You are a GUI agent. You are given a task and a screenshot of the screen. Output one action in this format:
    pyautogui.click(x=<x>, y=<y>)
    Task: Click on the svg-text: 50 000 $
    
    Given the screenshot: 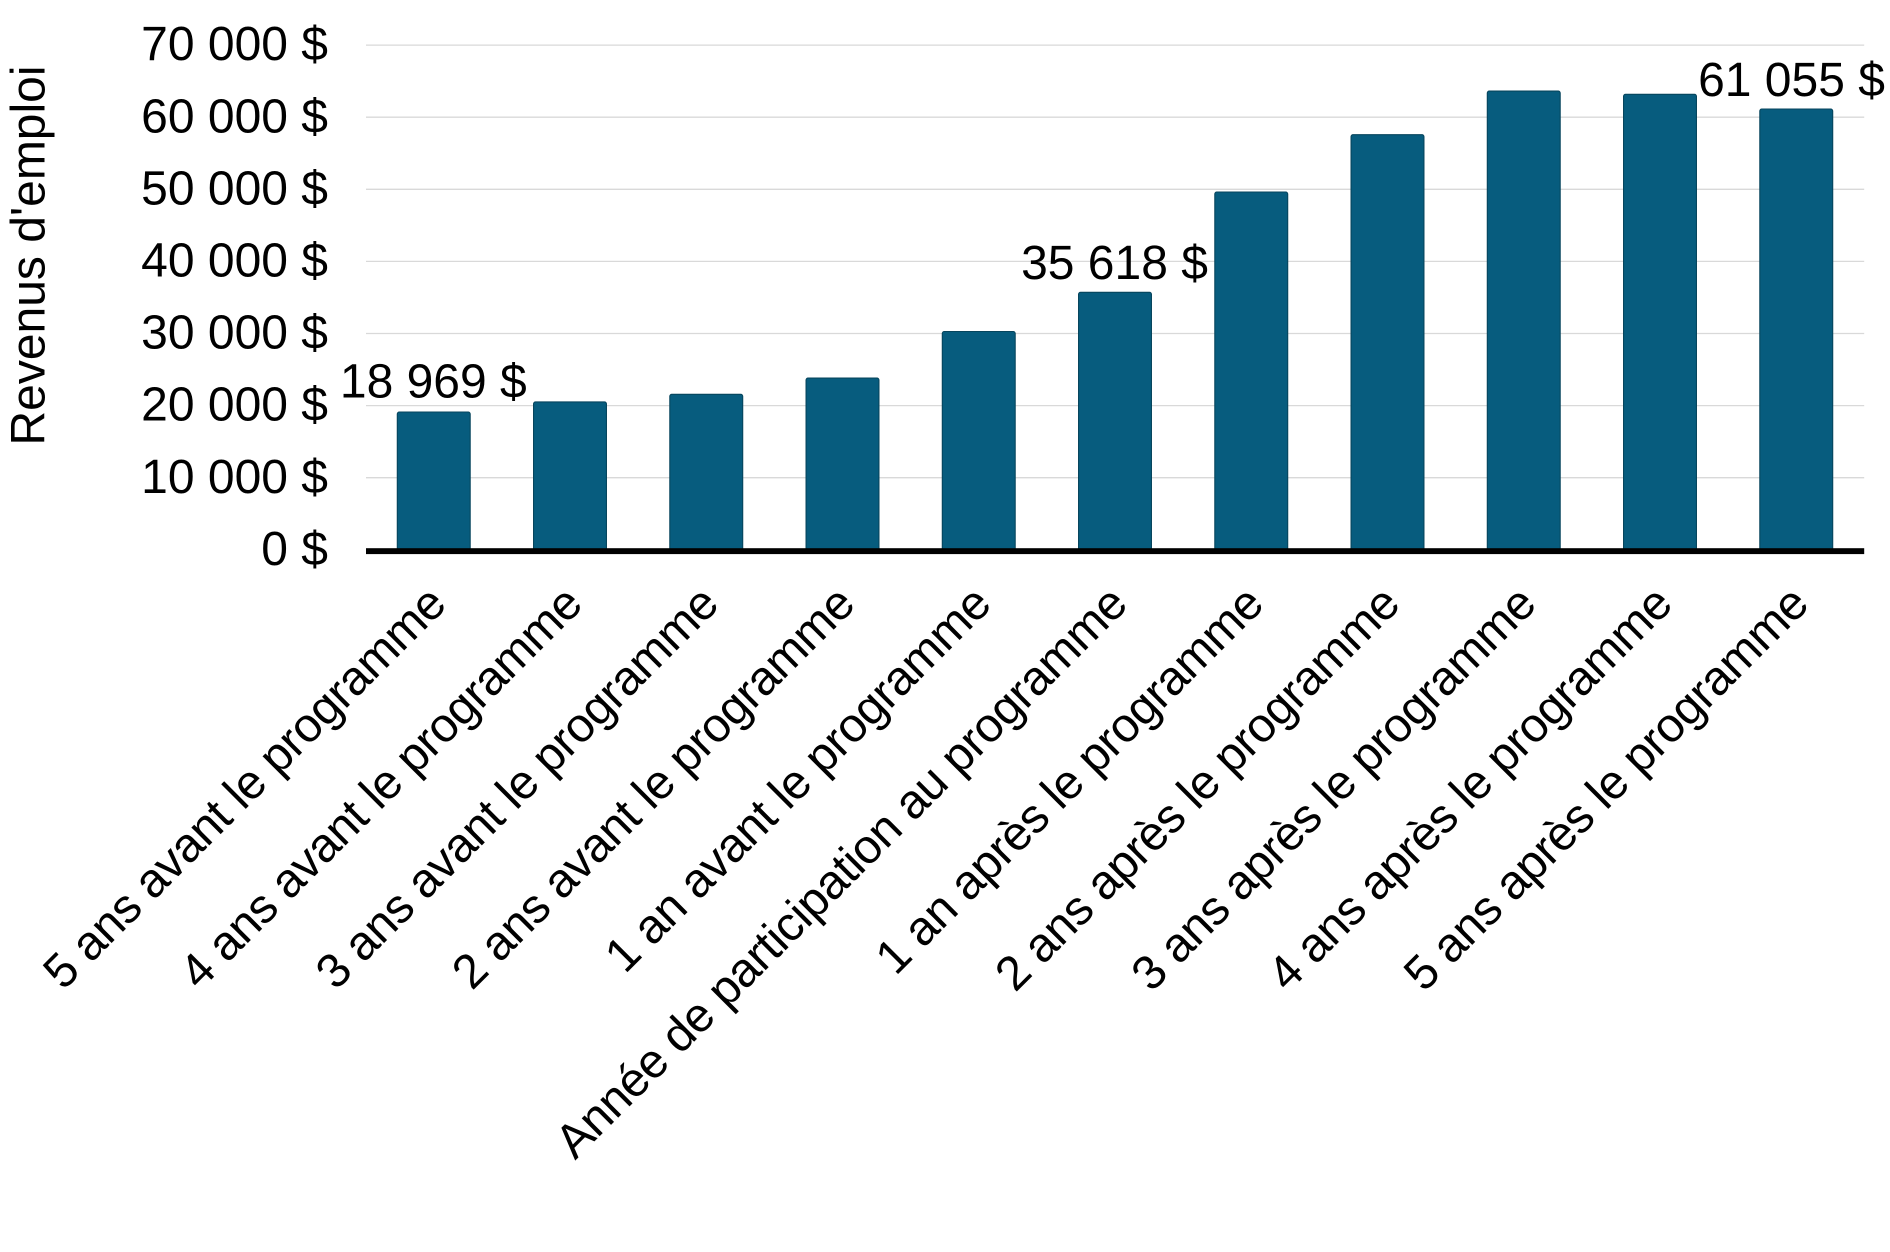 What is the action you would take?
    pyautogui.click(x=234, y=188)
    